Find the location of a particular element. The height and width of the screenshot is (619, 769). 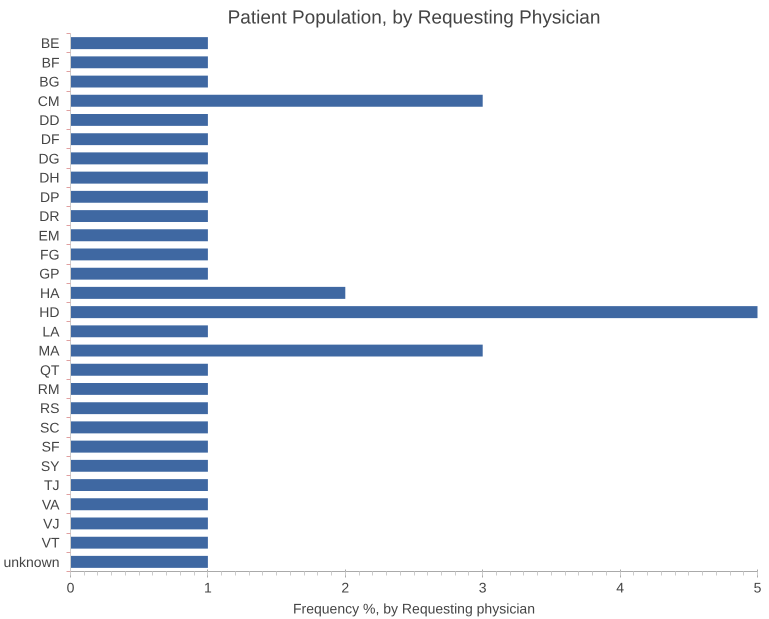

y-tick-label: DD is located at coordinates (49, 120).